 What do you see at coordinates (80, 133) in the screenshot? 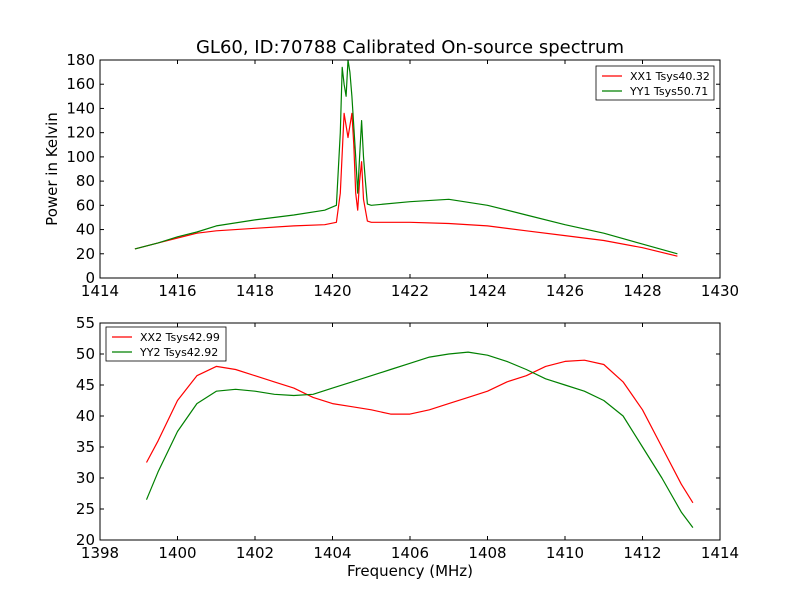
I see `y-tick-label: 120` at bounding box center [80, 133].